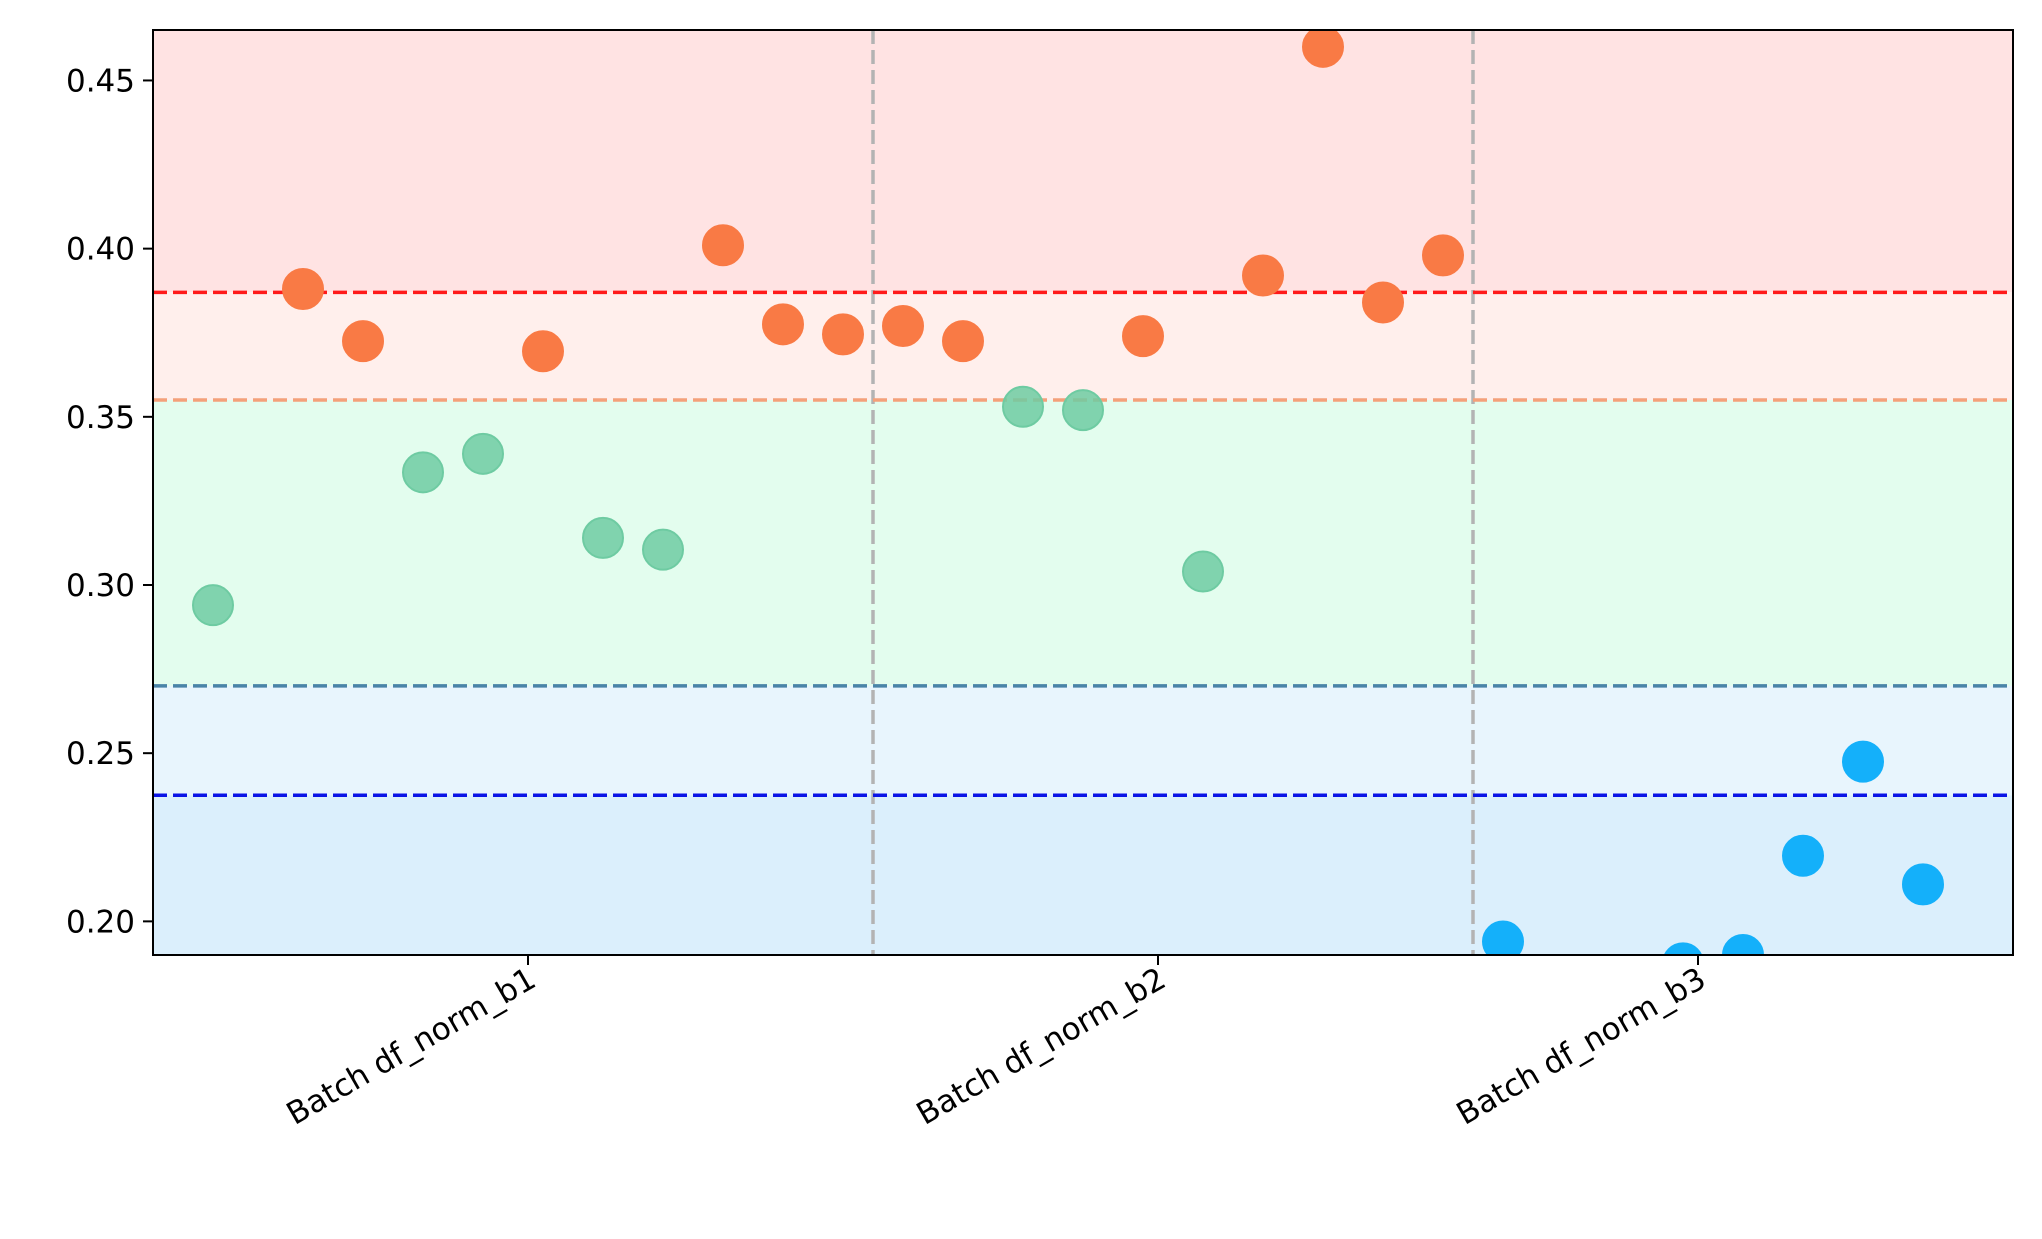 This screenshot has height=1239, width=2042. What do you see at coordinates (100, 586) in the screenshot?
I see `y-tick-label-3: 0.30` at bounding box center [100, 586].